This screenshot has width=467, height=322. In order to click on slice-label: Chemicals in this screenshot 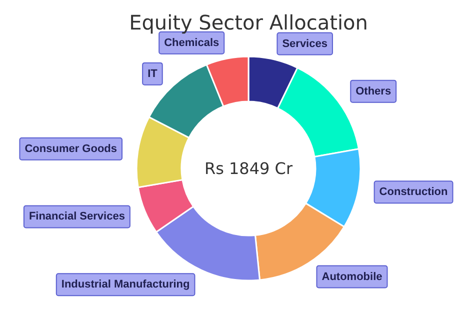, I will do `click(192, 42)`.